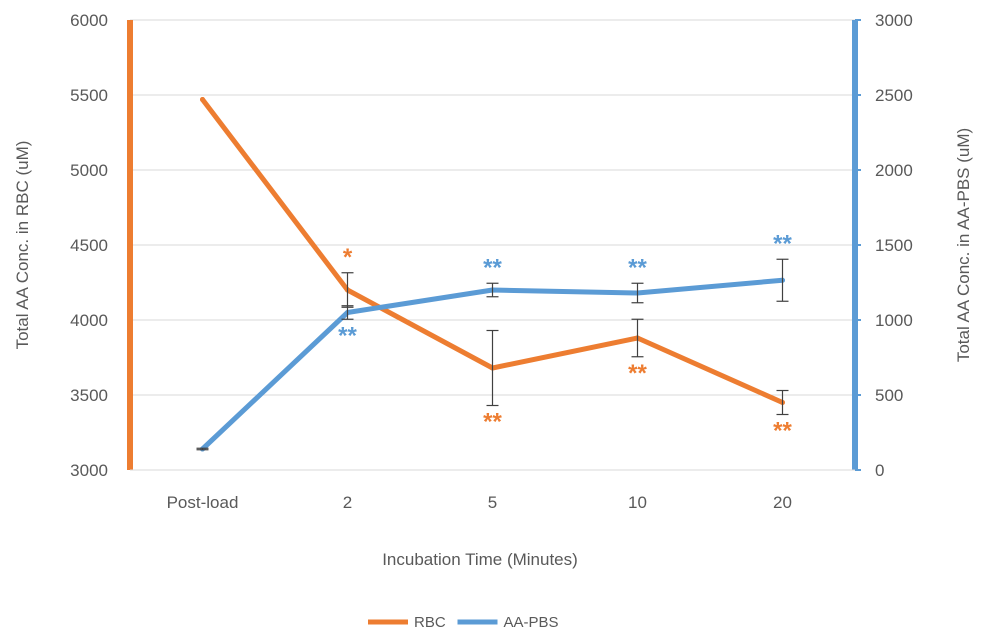 Image resolution: width=983 pixels, height=634 pixels. What do you see at coordinates (89, 395) in the screenshot?
I see `left-y-tick-label: 3500` at bounding box center [89, 395].